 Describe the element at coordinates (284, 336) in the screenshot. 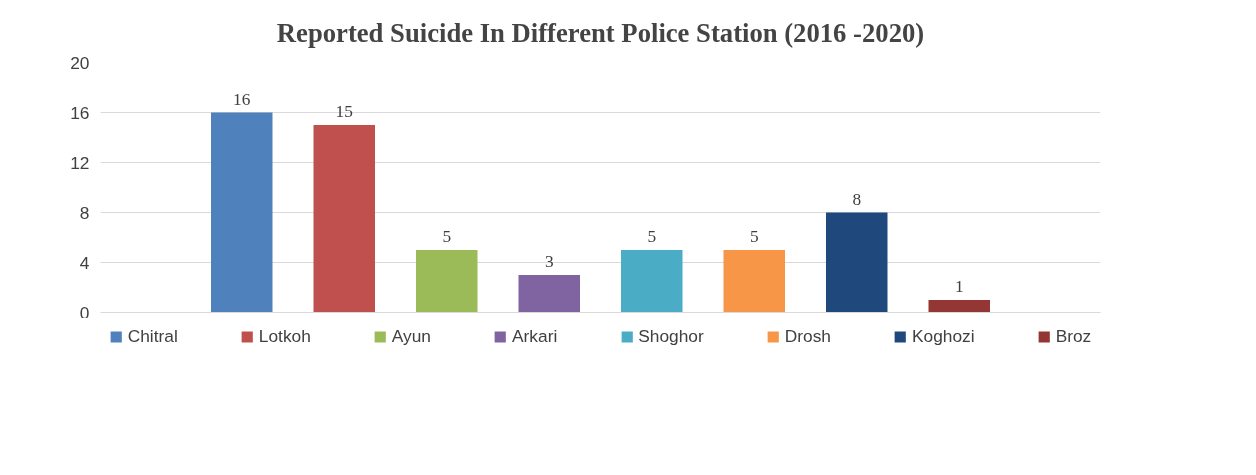

I see `legend-label: Lotkoh` at that location.